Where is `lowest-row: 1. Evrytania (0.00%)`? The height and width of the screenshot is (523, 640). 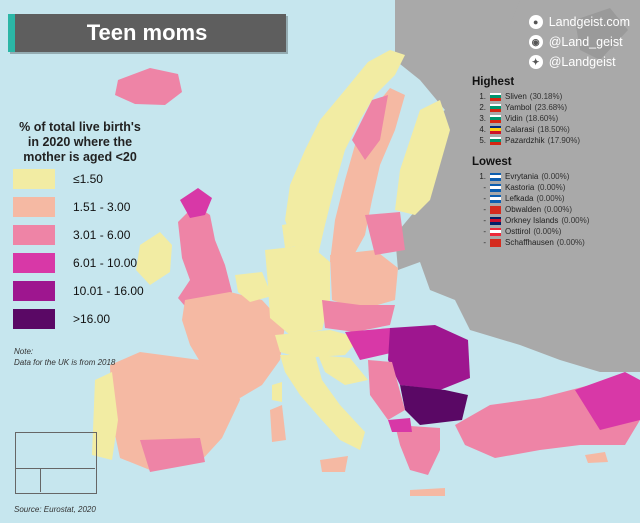 lowest-row: 1. Evrytania (0.00%) is located at coordinates (530, 176).